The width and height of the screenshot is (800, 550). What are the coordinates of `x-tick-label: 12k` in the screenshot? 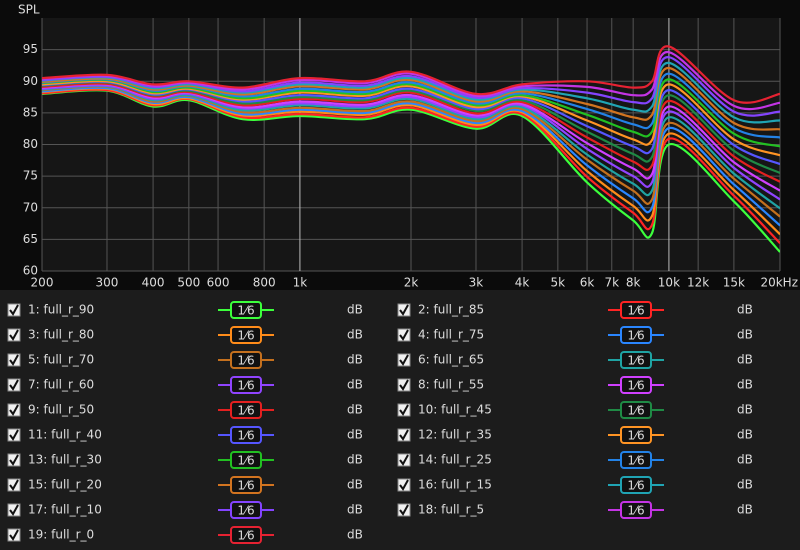 It's located at (698, 283).